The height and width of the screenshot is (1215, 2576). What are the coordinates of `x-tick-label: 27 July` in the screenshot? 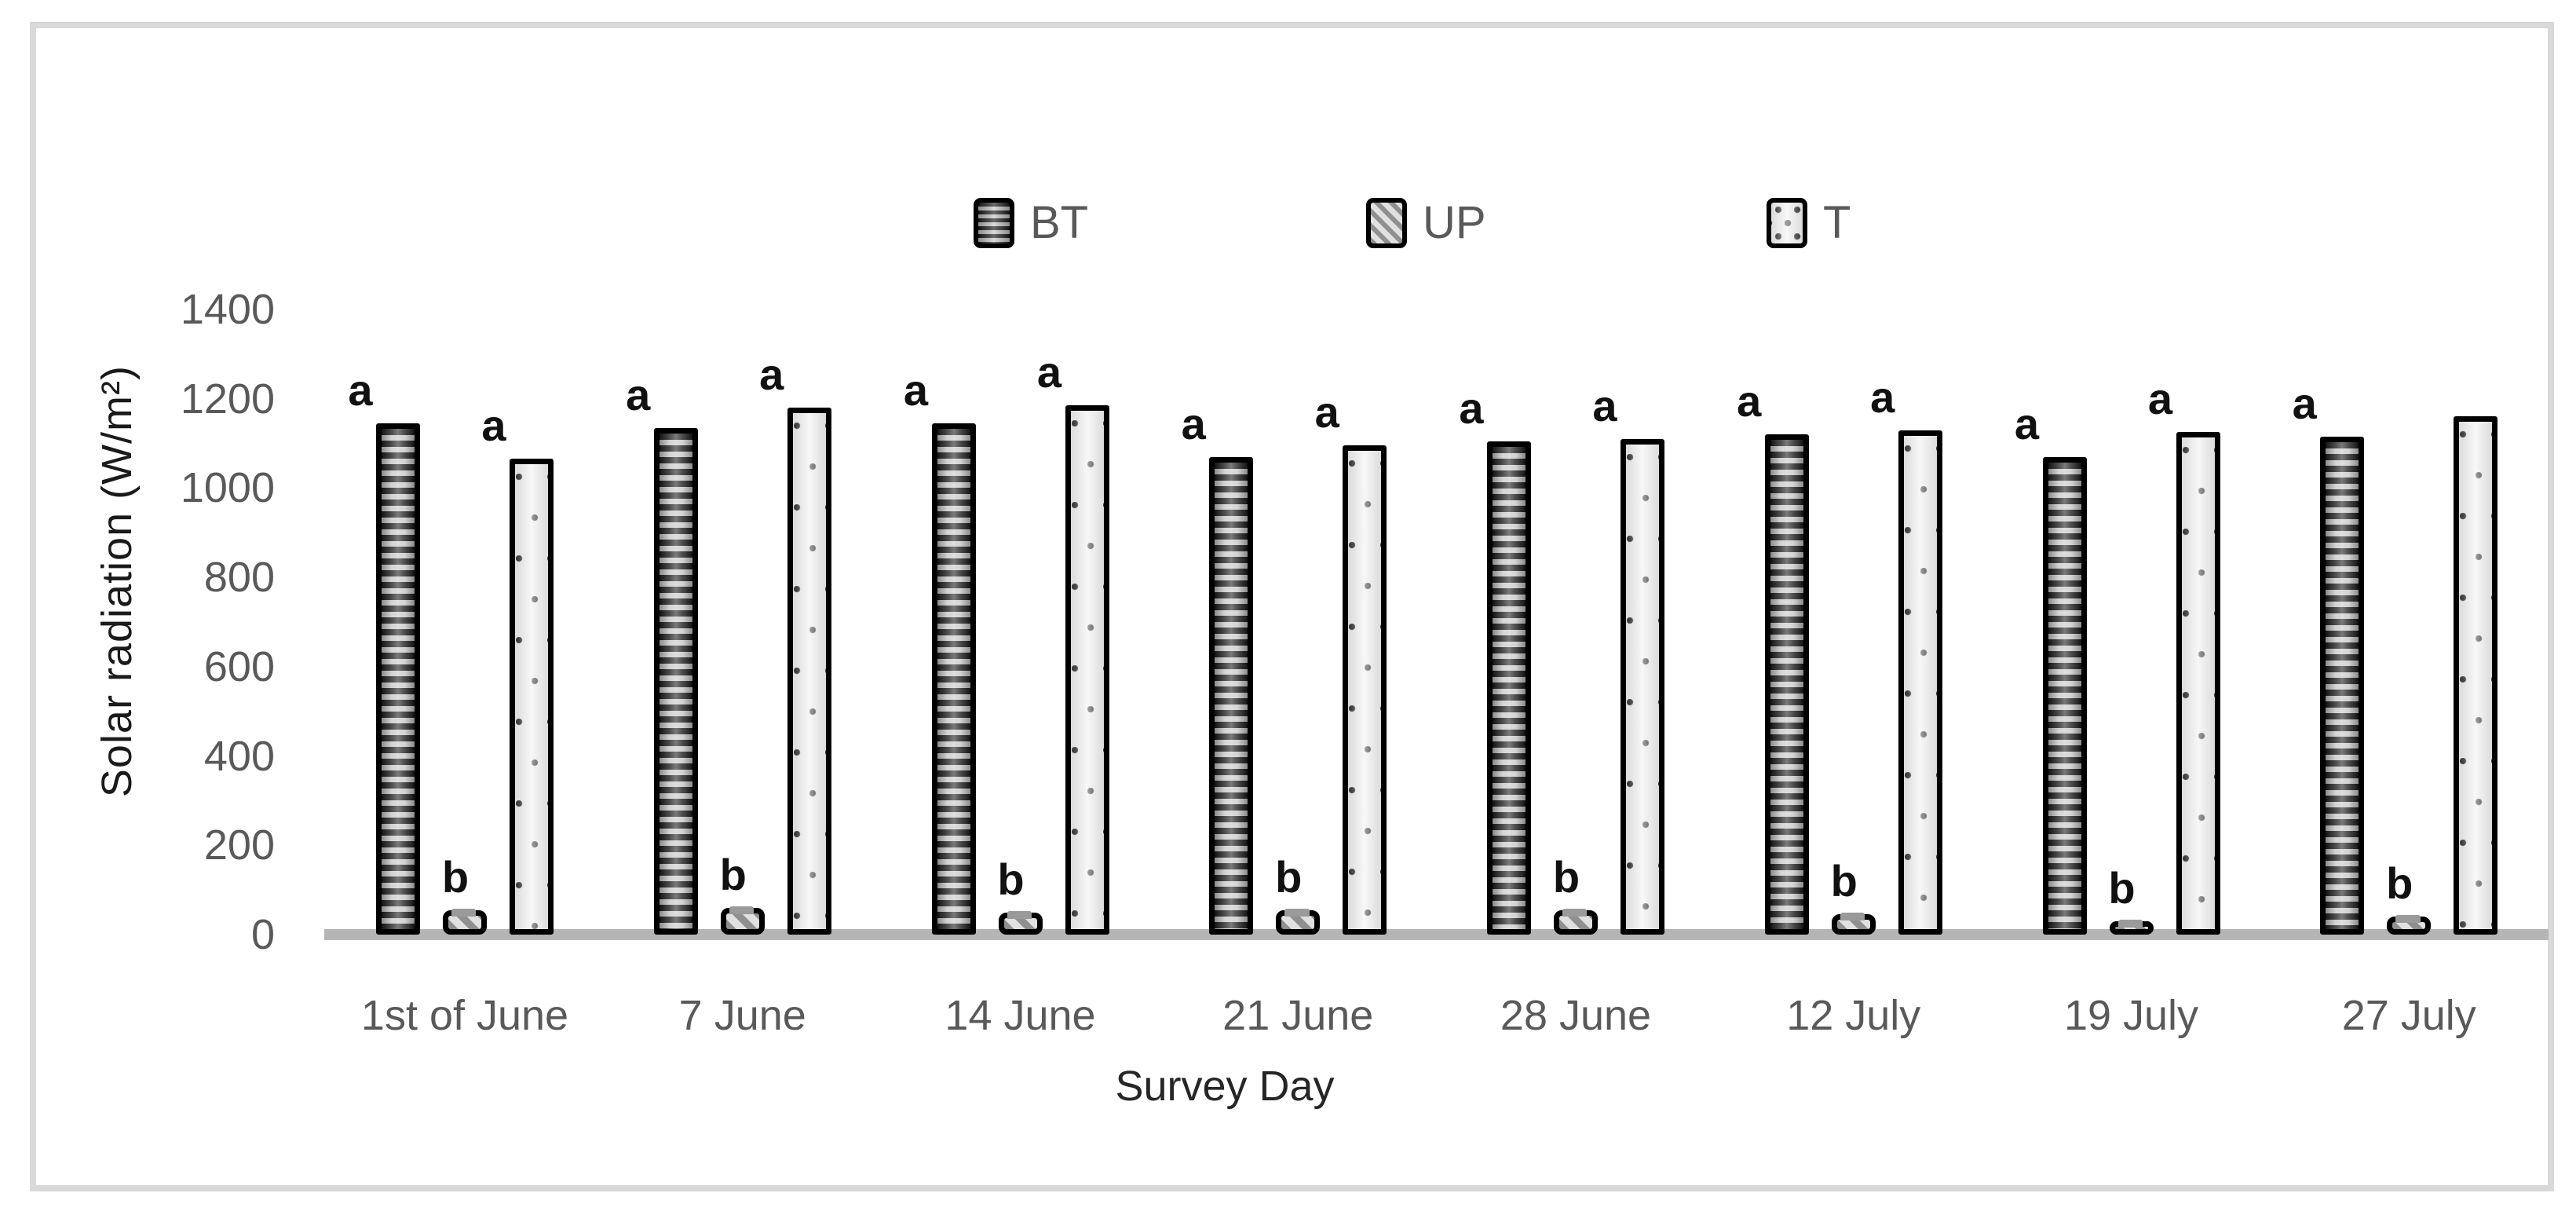 It's located at (2408, 1015).